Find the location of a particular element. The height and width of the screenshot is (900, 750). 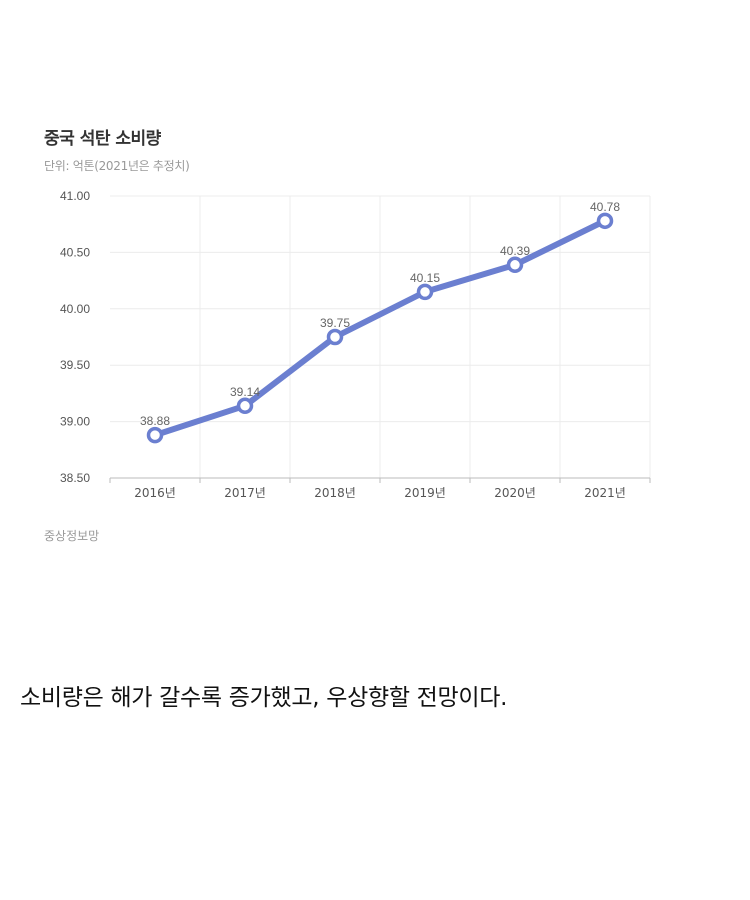

x-axis is located at coordinates (380, 480).